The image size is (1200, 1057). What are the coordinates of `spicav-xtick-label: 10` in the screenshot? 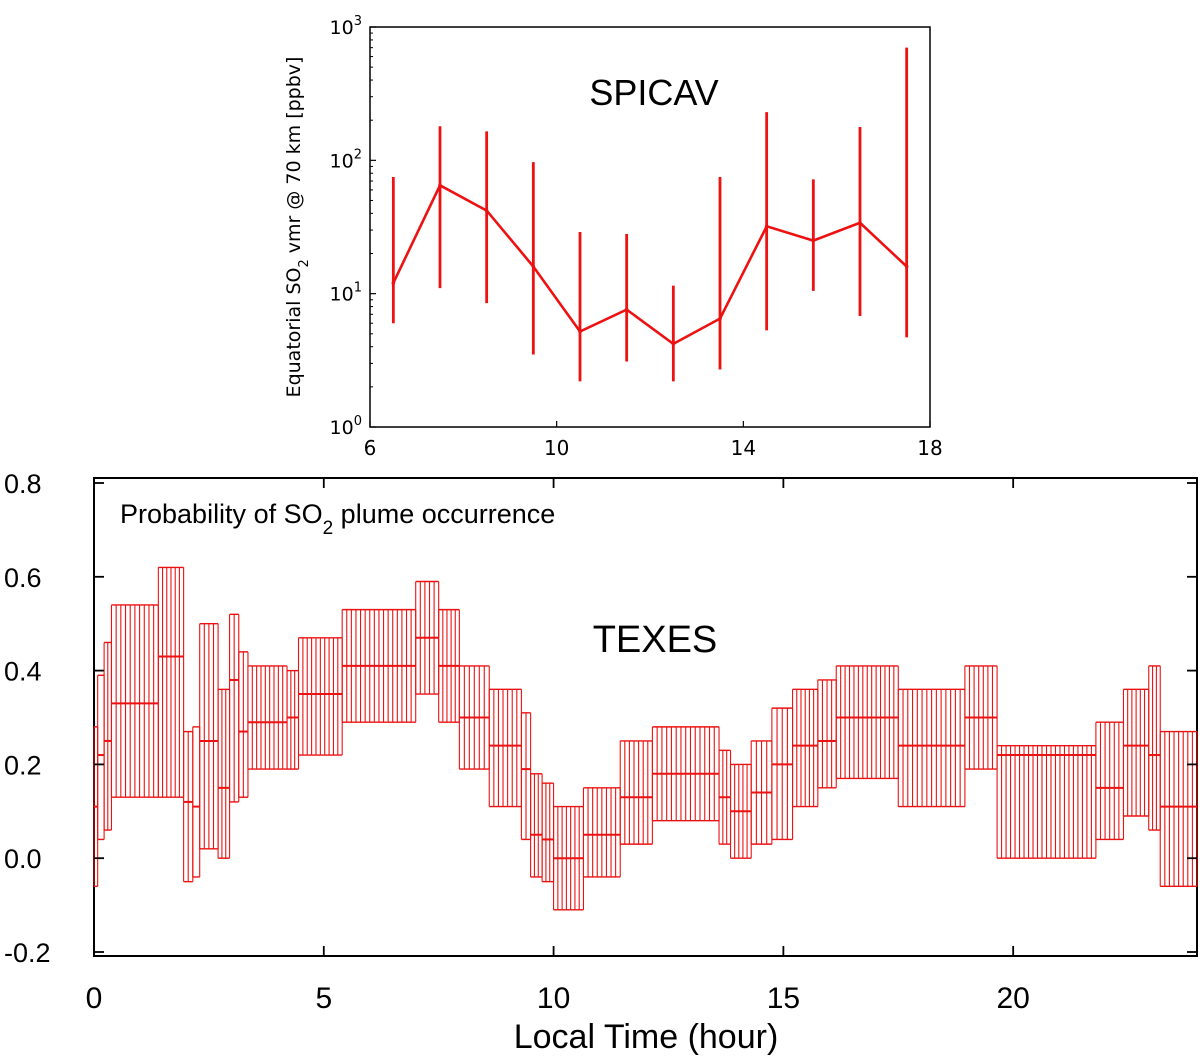 It's located at (556, 448).